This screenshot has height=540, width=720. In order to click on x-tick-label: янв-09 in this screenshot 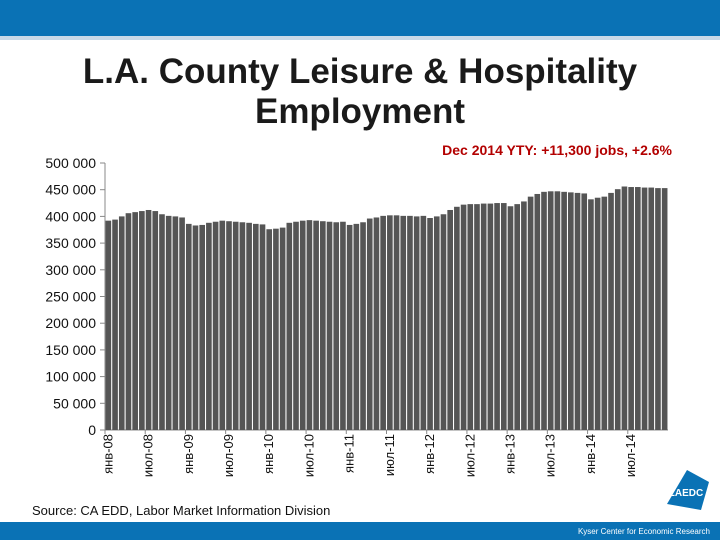, I will do `click(188, 454)`.